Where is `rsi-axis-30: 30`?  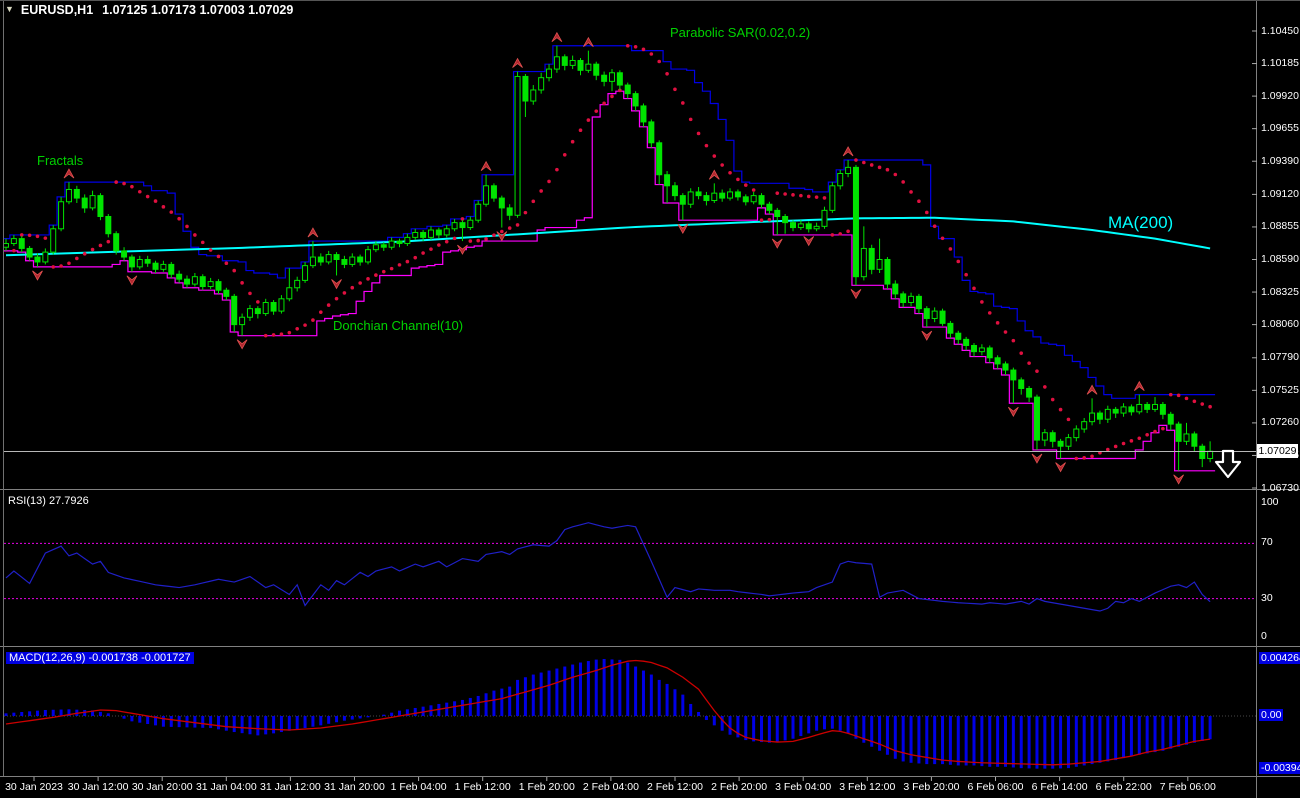 rsi-axis-30: 30 is located at coordinates (1267, 598).